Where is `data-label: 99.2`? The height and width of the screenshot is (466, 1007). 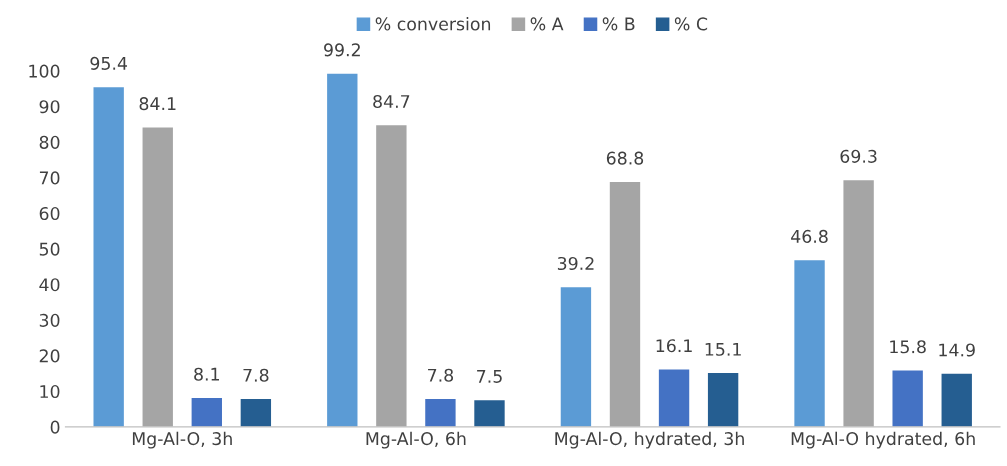
data-label: 99.2 is located at coordinates (342, 50).